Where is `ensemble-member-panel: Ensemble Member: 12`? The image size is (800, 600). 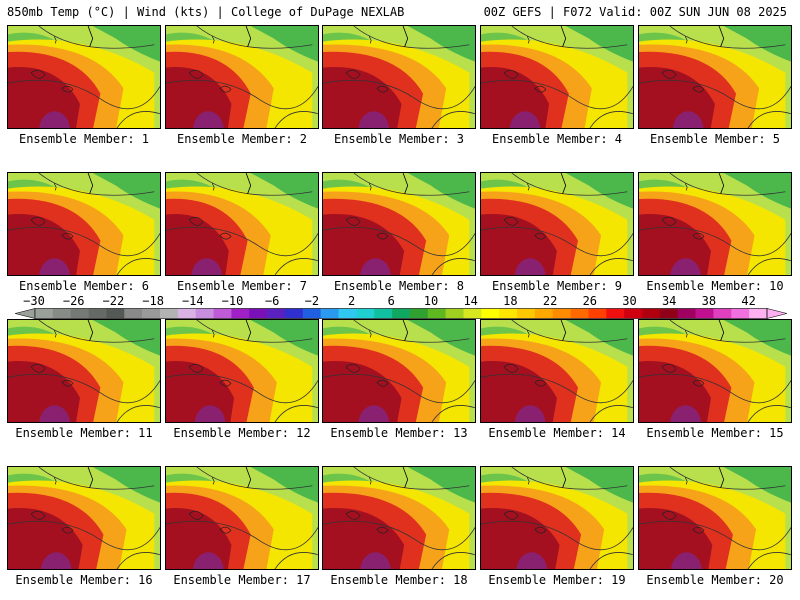 ensemble-member-panel: Ensemble Member: 12 is located at coordinates (242, 379).